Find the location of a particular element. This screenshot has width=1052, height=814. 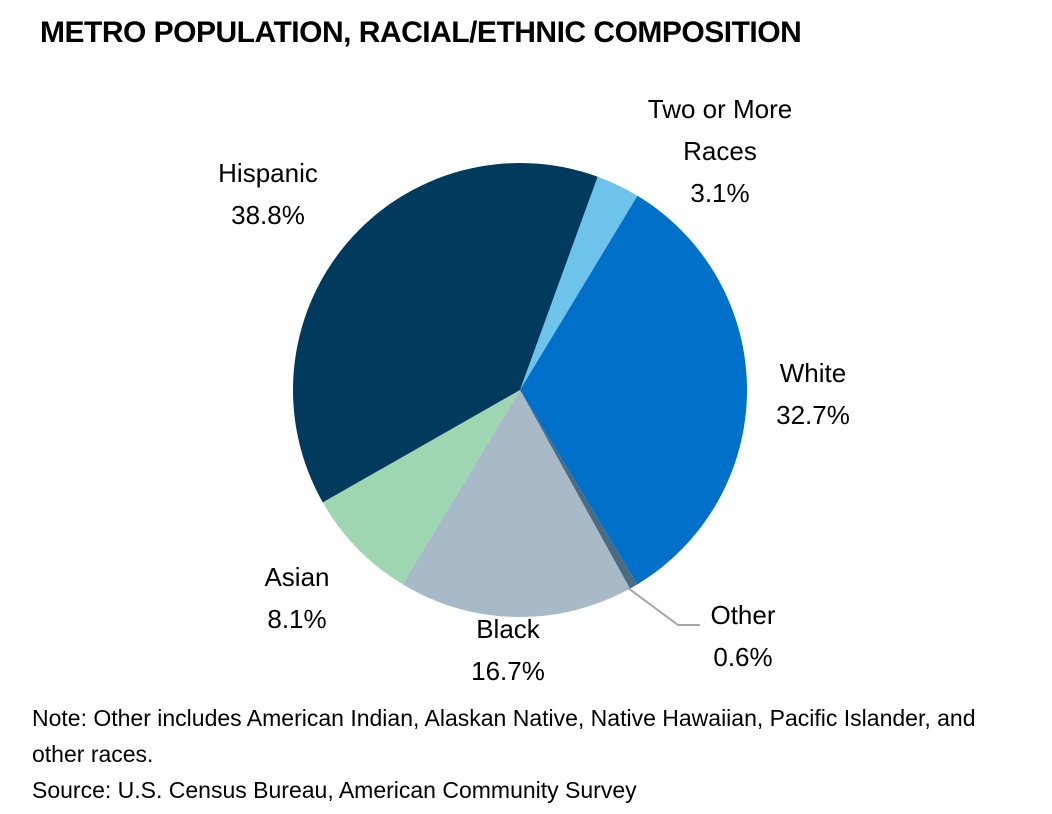

data-label: White 32.7% is located at coordinates (813, 394).